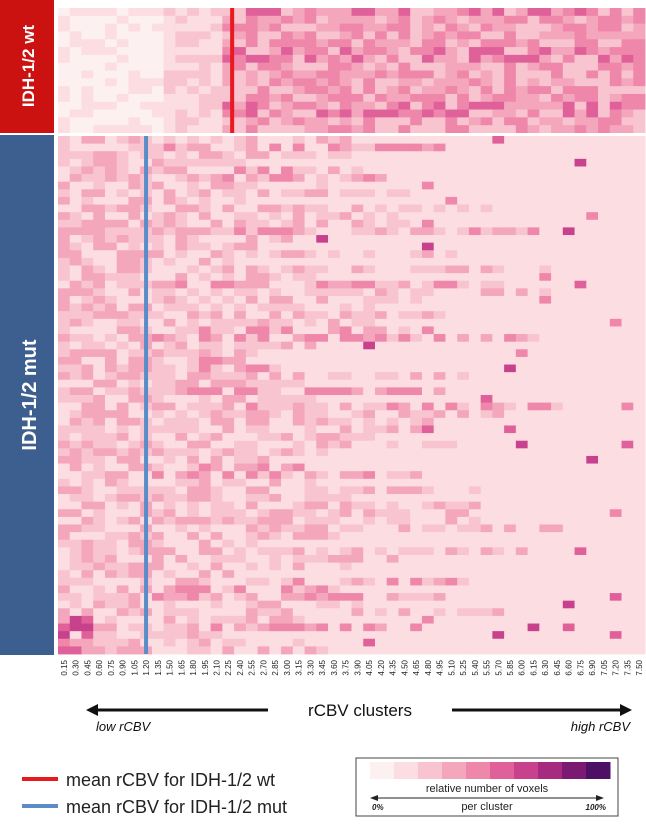 Image resolution: width=646 pixels, height=824 pixels. What do you see at coordinates (557, 667) in the screenshot?
I see `x-tick-label: 6.45` at bounding box center [557, 667].